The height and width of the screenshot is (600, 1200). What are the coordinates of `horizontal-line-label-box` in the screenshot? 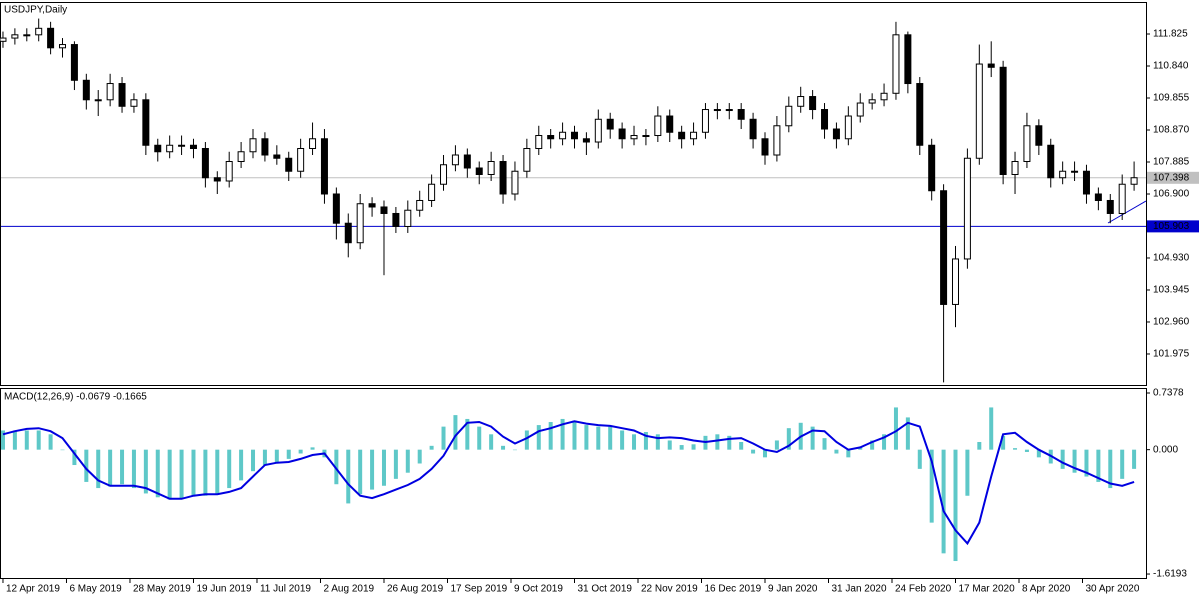 It's located at (1173, 226).